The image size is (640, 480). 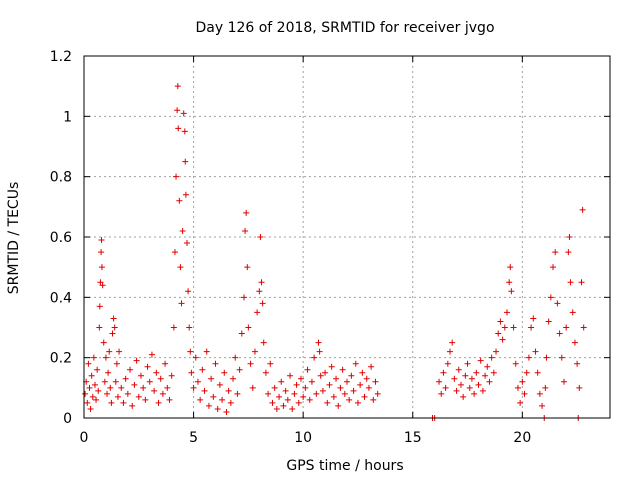 What do you see at coordinates (61, 359) in the screenshot?
I see `y-tick-label: 0.2` at bounding box center [61, 359].